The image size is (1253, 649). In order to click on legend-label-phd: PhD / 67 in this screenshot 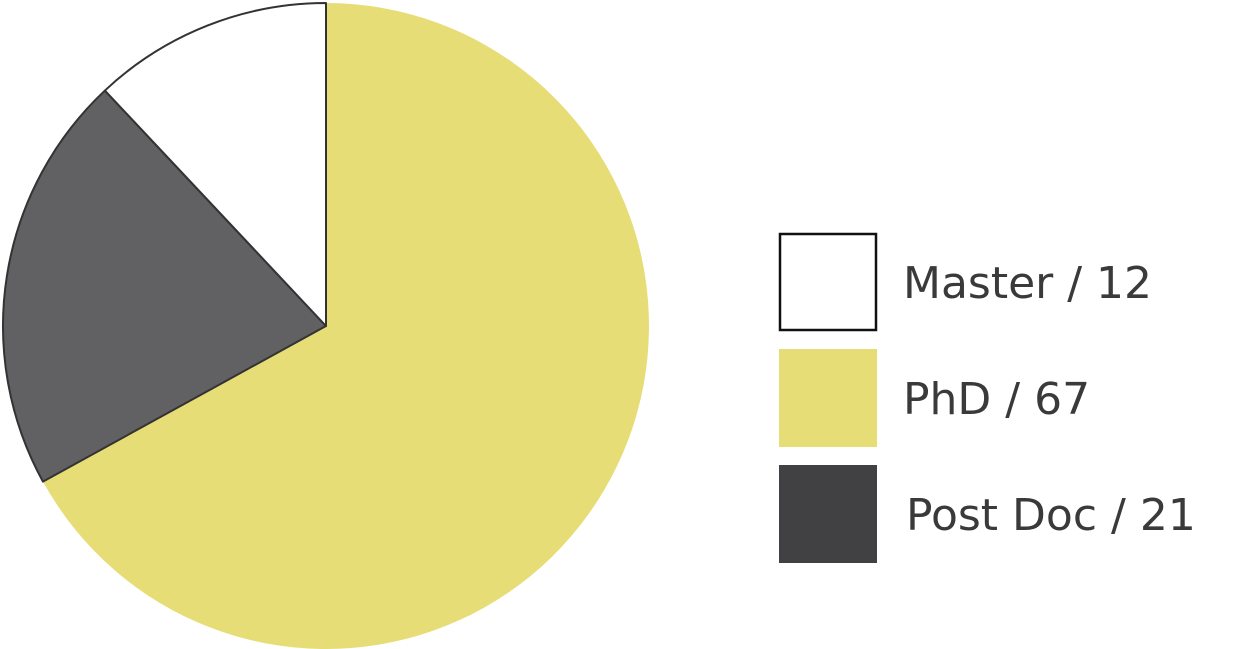, I will do `click(996, 399)`.